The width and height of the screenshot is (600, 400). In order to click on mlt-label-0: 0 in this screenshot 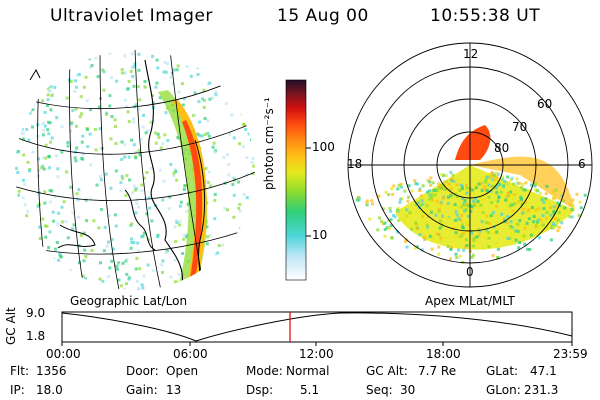, I will do `click(470, 272)`.